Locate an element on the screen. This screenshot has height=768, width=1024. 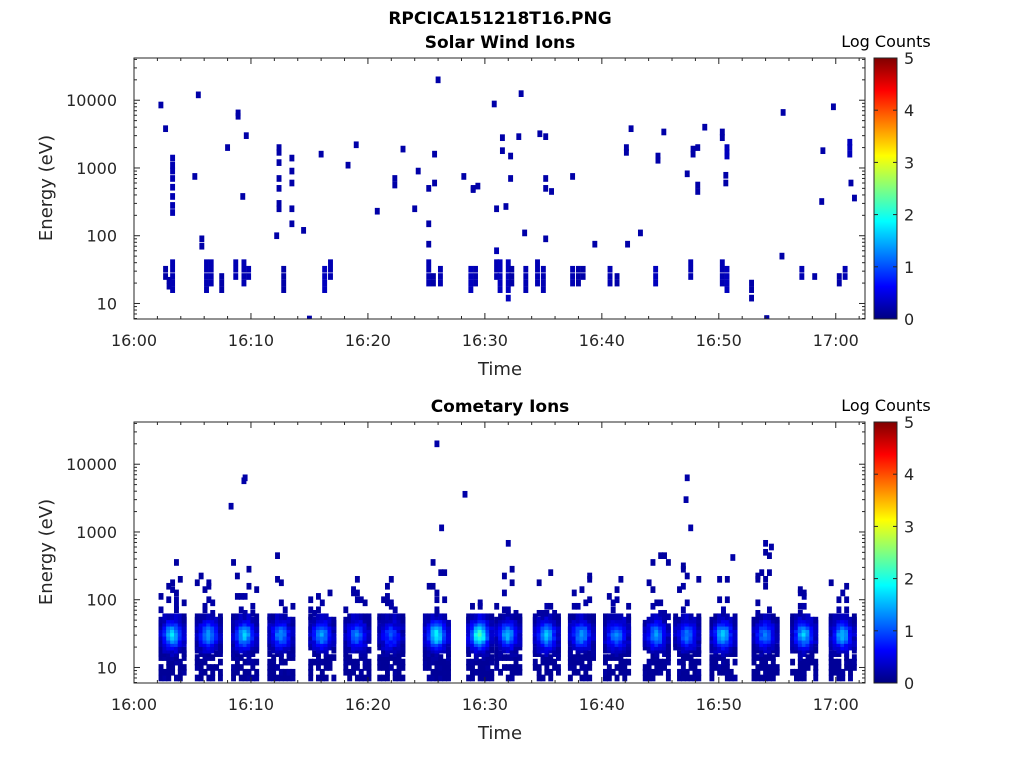
solar-wind-y-label: Energy (eV) is located at coordinates (46, 188).